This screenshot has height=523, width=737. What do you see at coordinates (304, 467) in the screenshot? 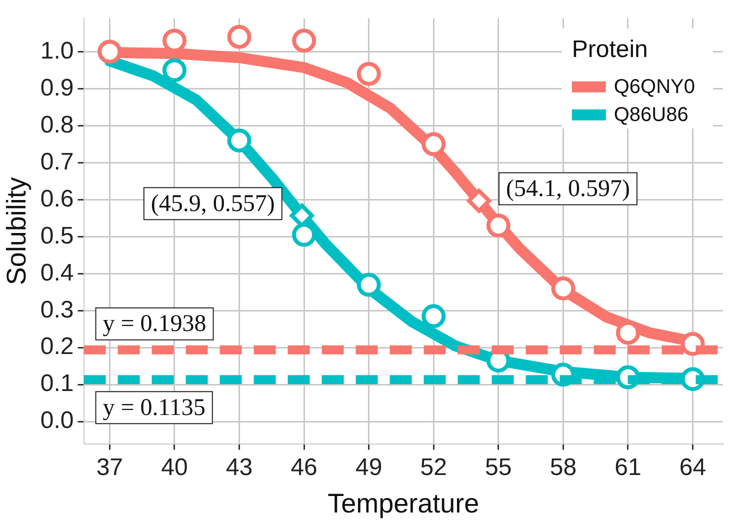
I see `x-tick-label: 46` at bounding box center [304, 467].